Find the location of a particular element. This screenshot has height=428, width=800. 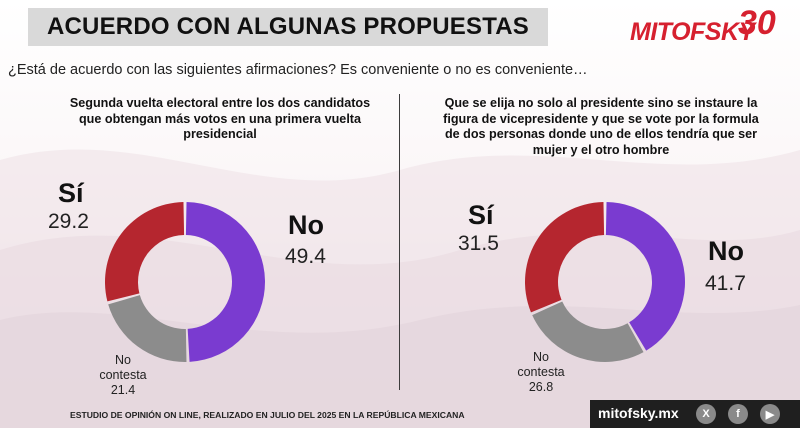

chart-2-slice-no is located at coordinates (645, 276).